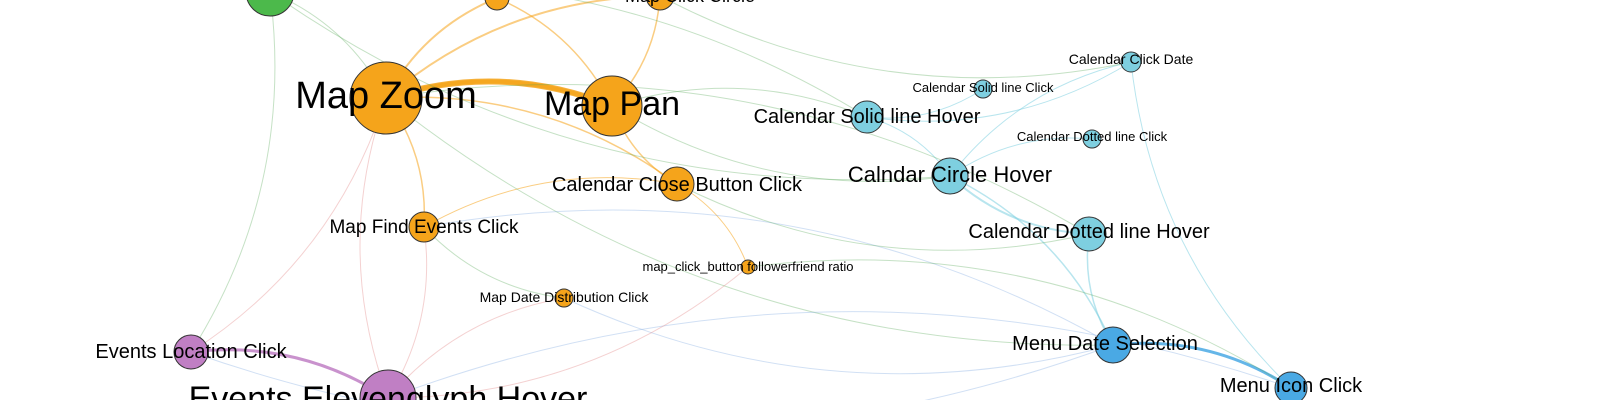  Describe the element at coordinates (288, 225) in the screenshot. I see `edge-map-zoom-to-events-location-click` at that location.